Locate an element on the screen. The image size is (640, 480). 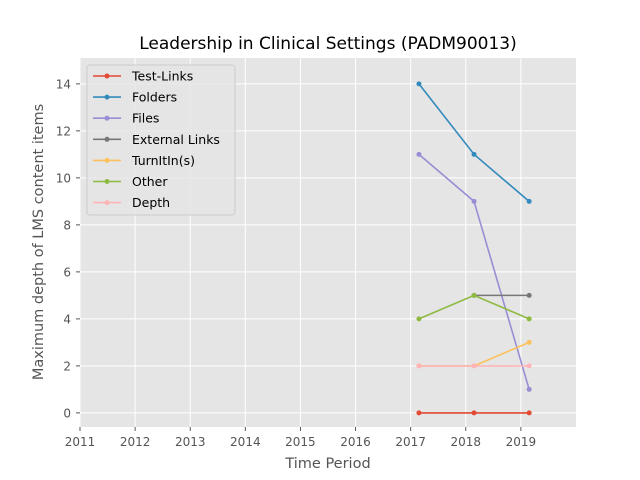
x-tick-label: 2013 is located at coordinates (190, 442).